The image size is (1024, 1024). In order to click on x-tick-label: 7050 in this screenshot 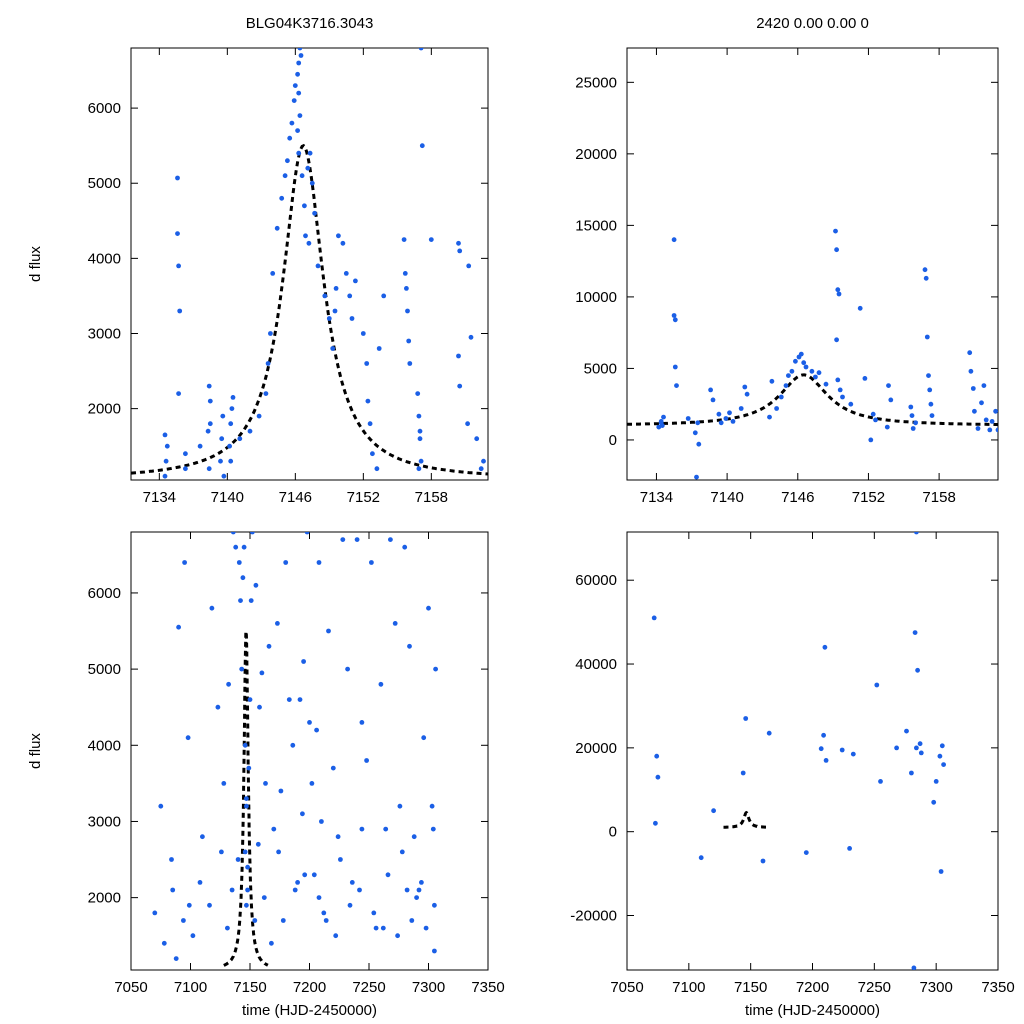, I will do `click(626, 987)`.